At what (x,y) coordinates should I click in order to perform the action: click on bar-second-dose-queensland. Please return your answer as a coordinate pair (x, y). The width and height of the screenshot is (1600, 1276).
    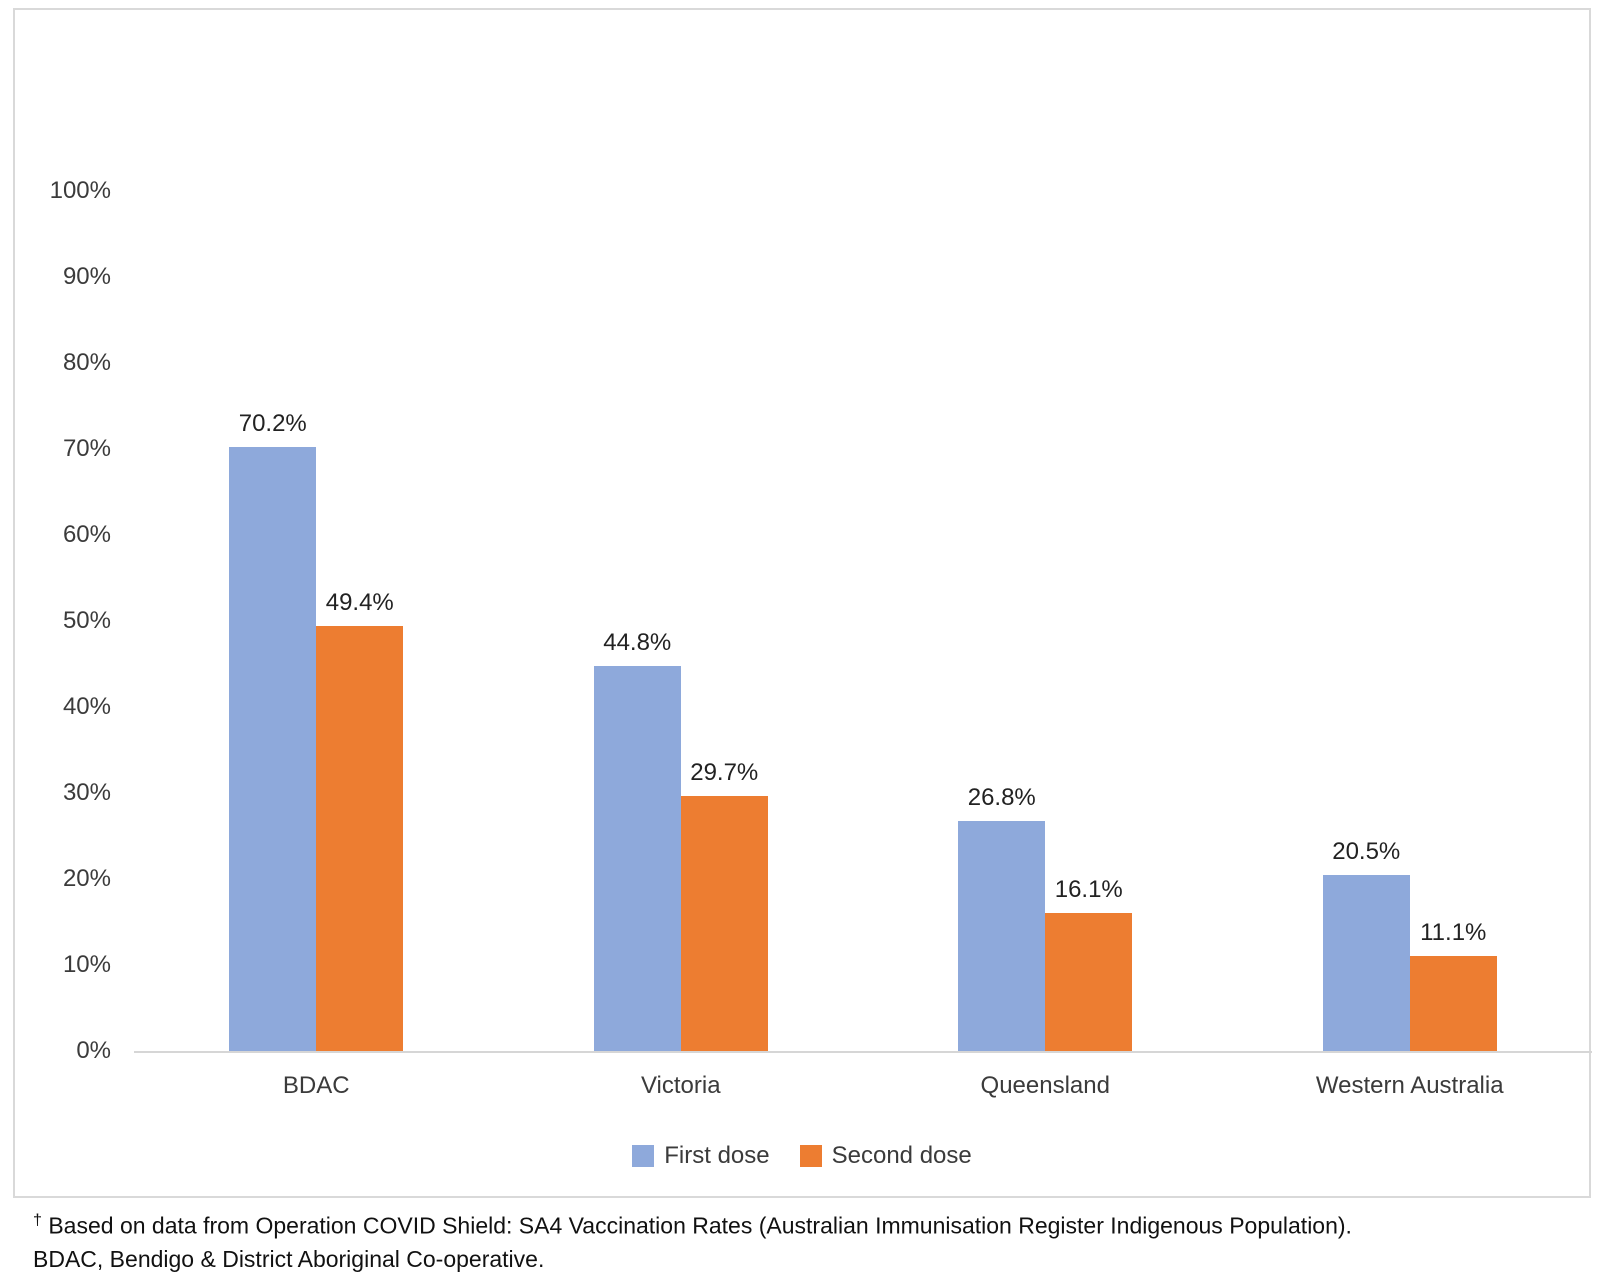
    Looking at the image, I should click on (1089, 982).